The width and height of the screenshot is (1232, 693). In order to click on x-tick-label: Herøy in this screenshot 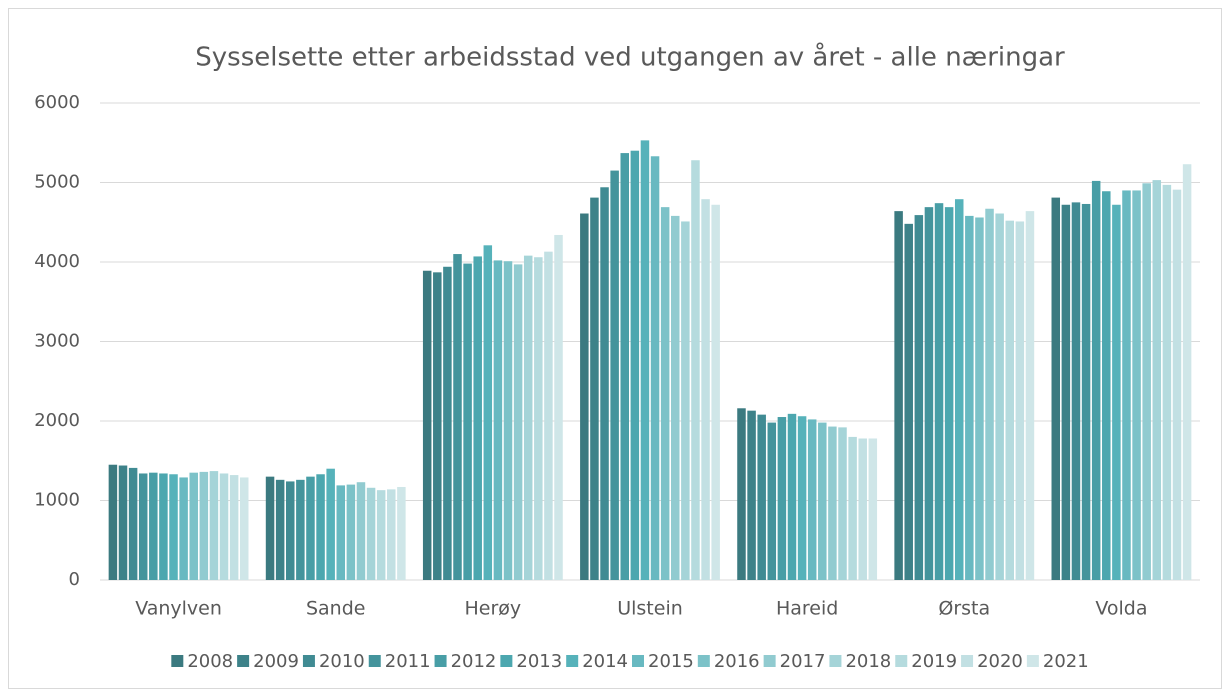, I will do `click(493, 609)`.